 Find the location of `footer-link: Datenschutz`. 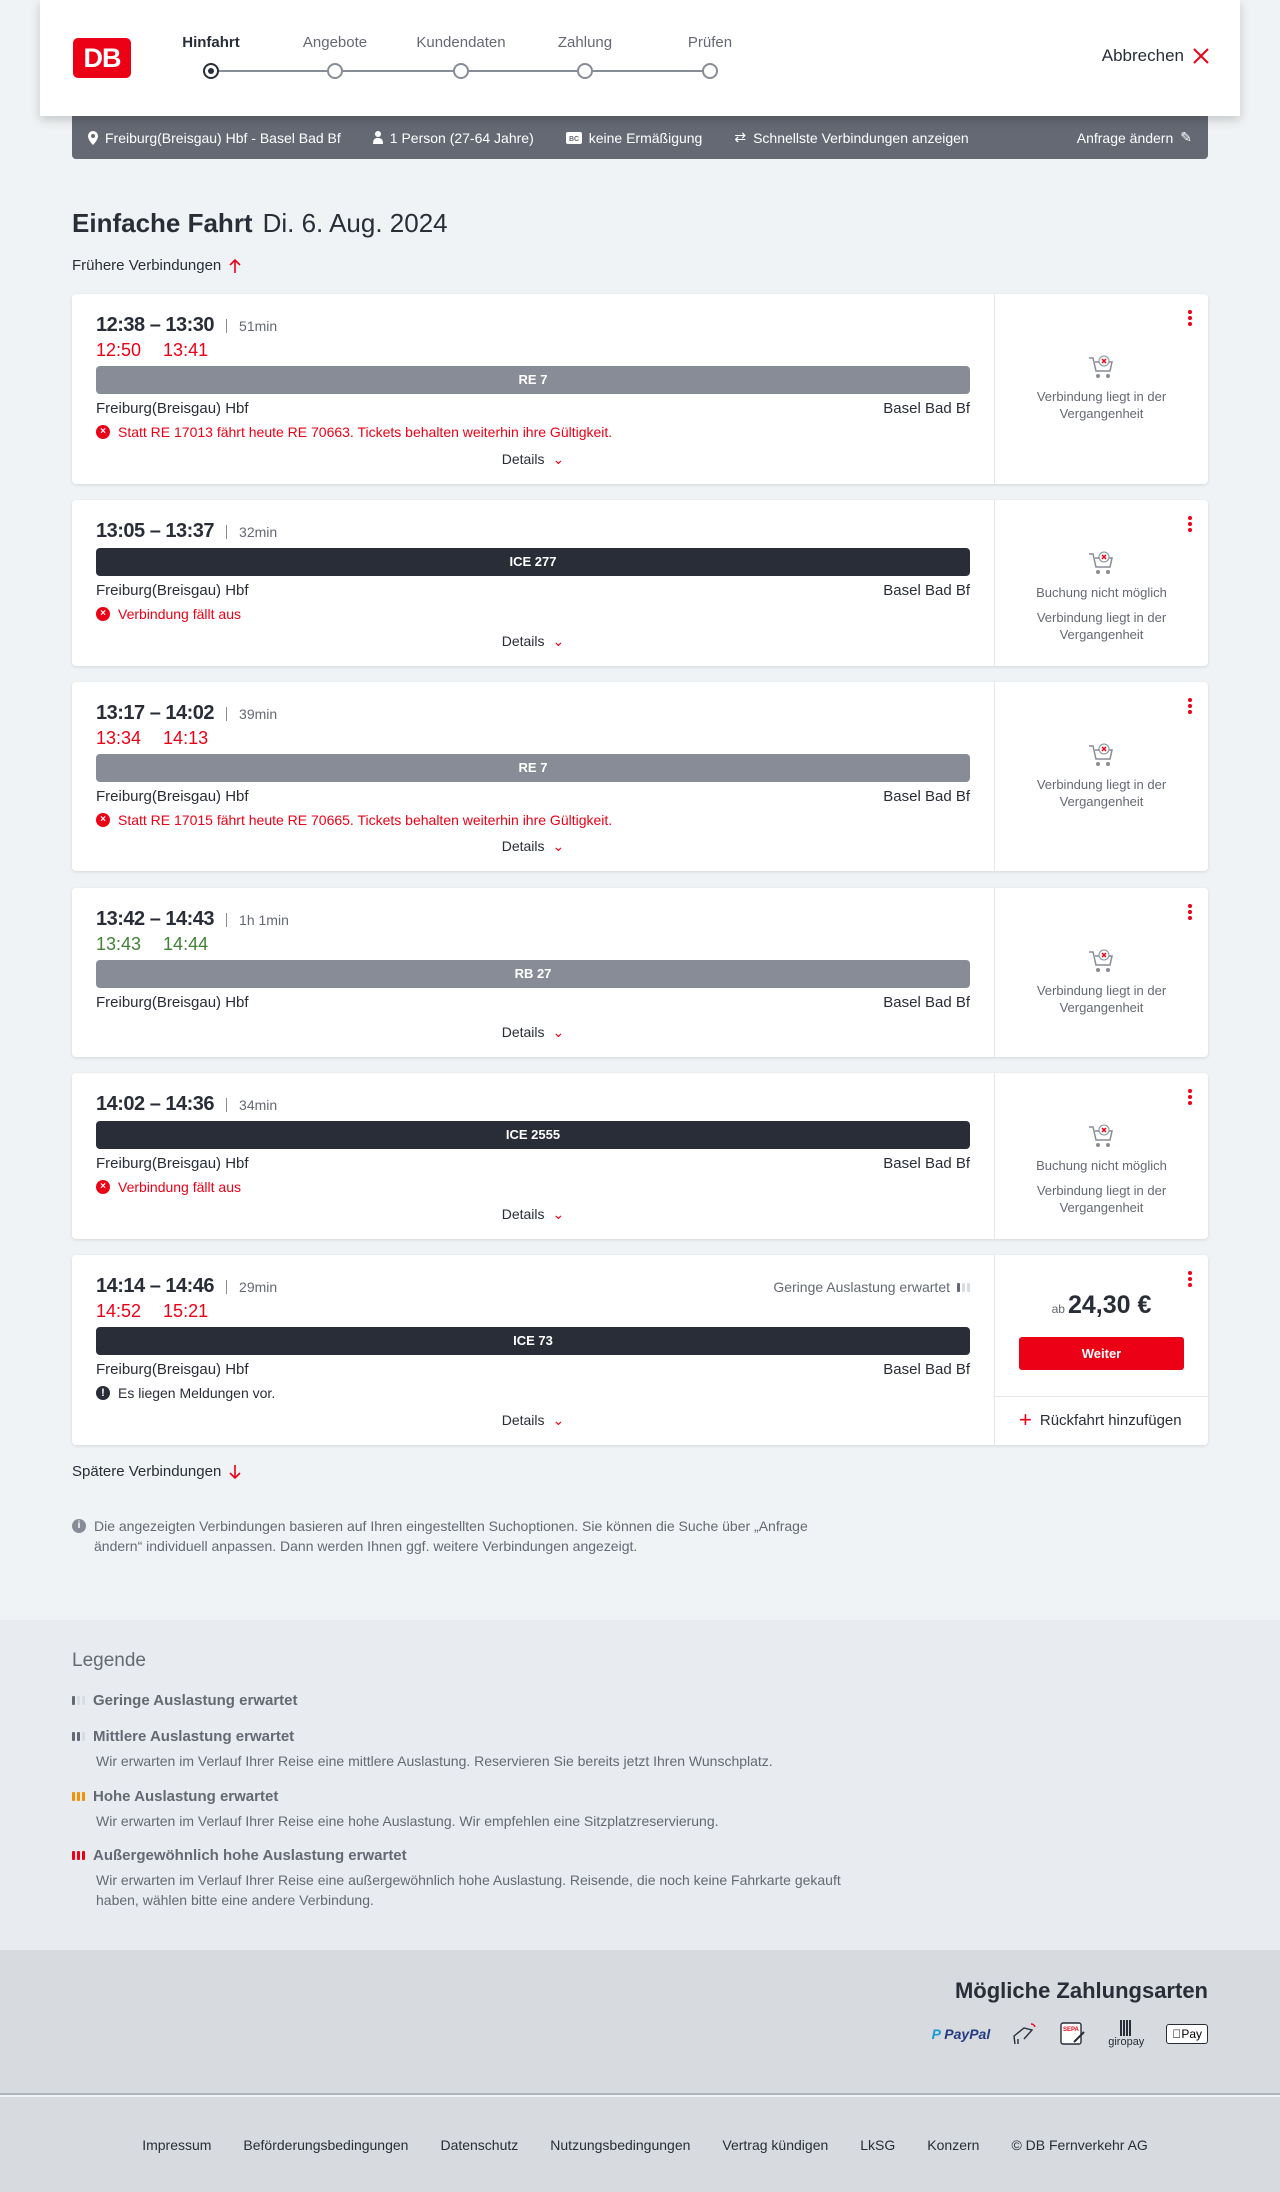

footer-link: Datenschutz is located at coordinates (479, 2144).